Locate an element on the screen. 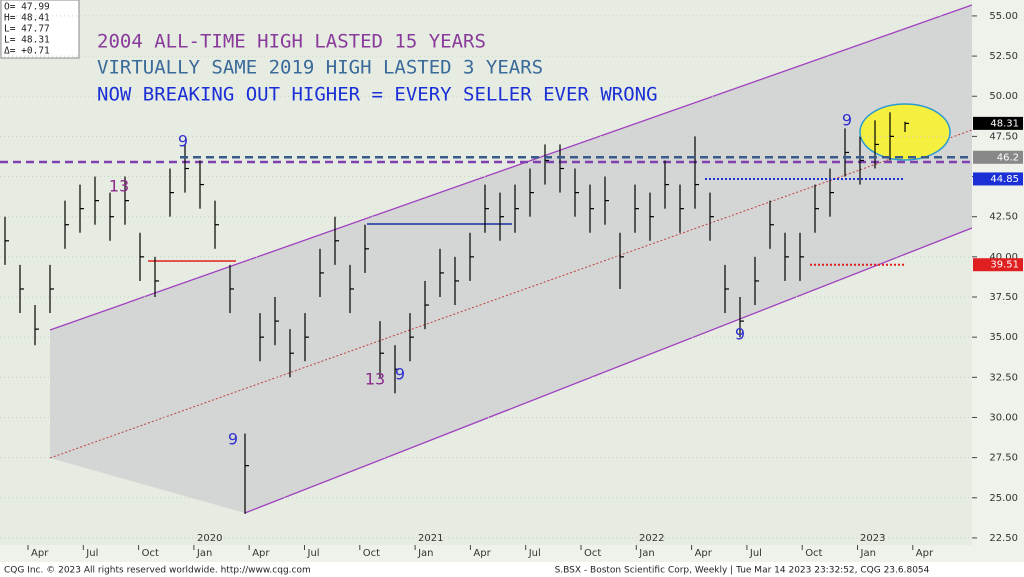  level-label: 46.2 is located at coordinates (1008, 157).